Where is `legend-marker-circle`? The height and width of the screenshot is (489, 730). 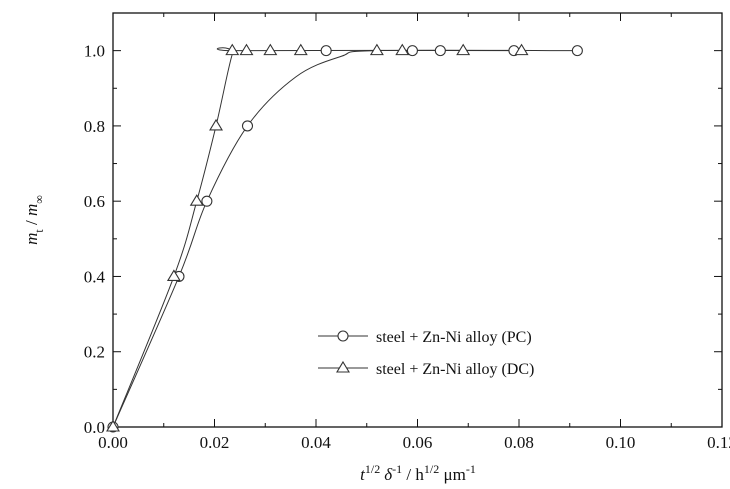
legend-marker-circle is located at coordinates (343, 336).